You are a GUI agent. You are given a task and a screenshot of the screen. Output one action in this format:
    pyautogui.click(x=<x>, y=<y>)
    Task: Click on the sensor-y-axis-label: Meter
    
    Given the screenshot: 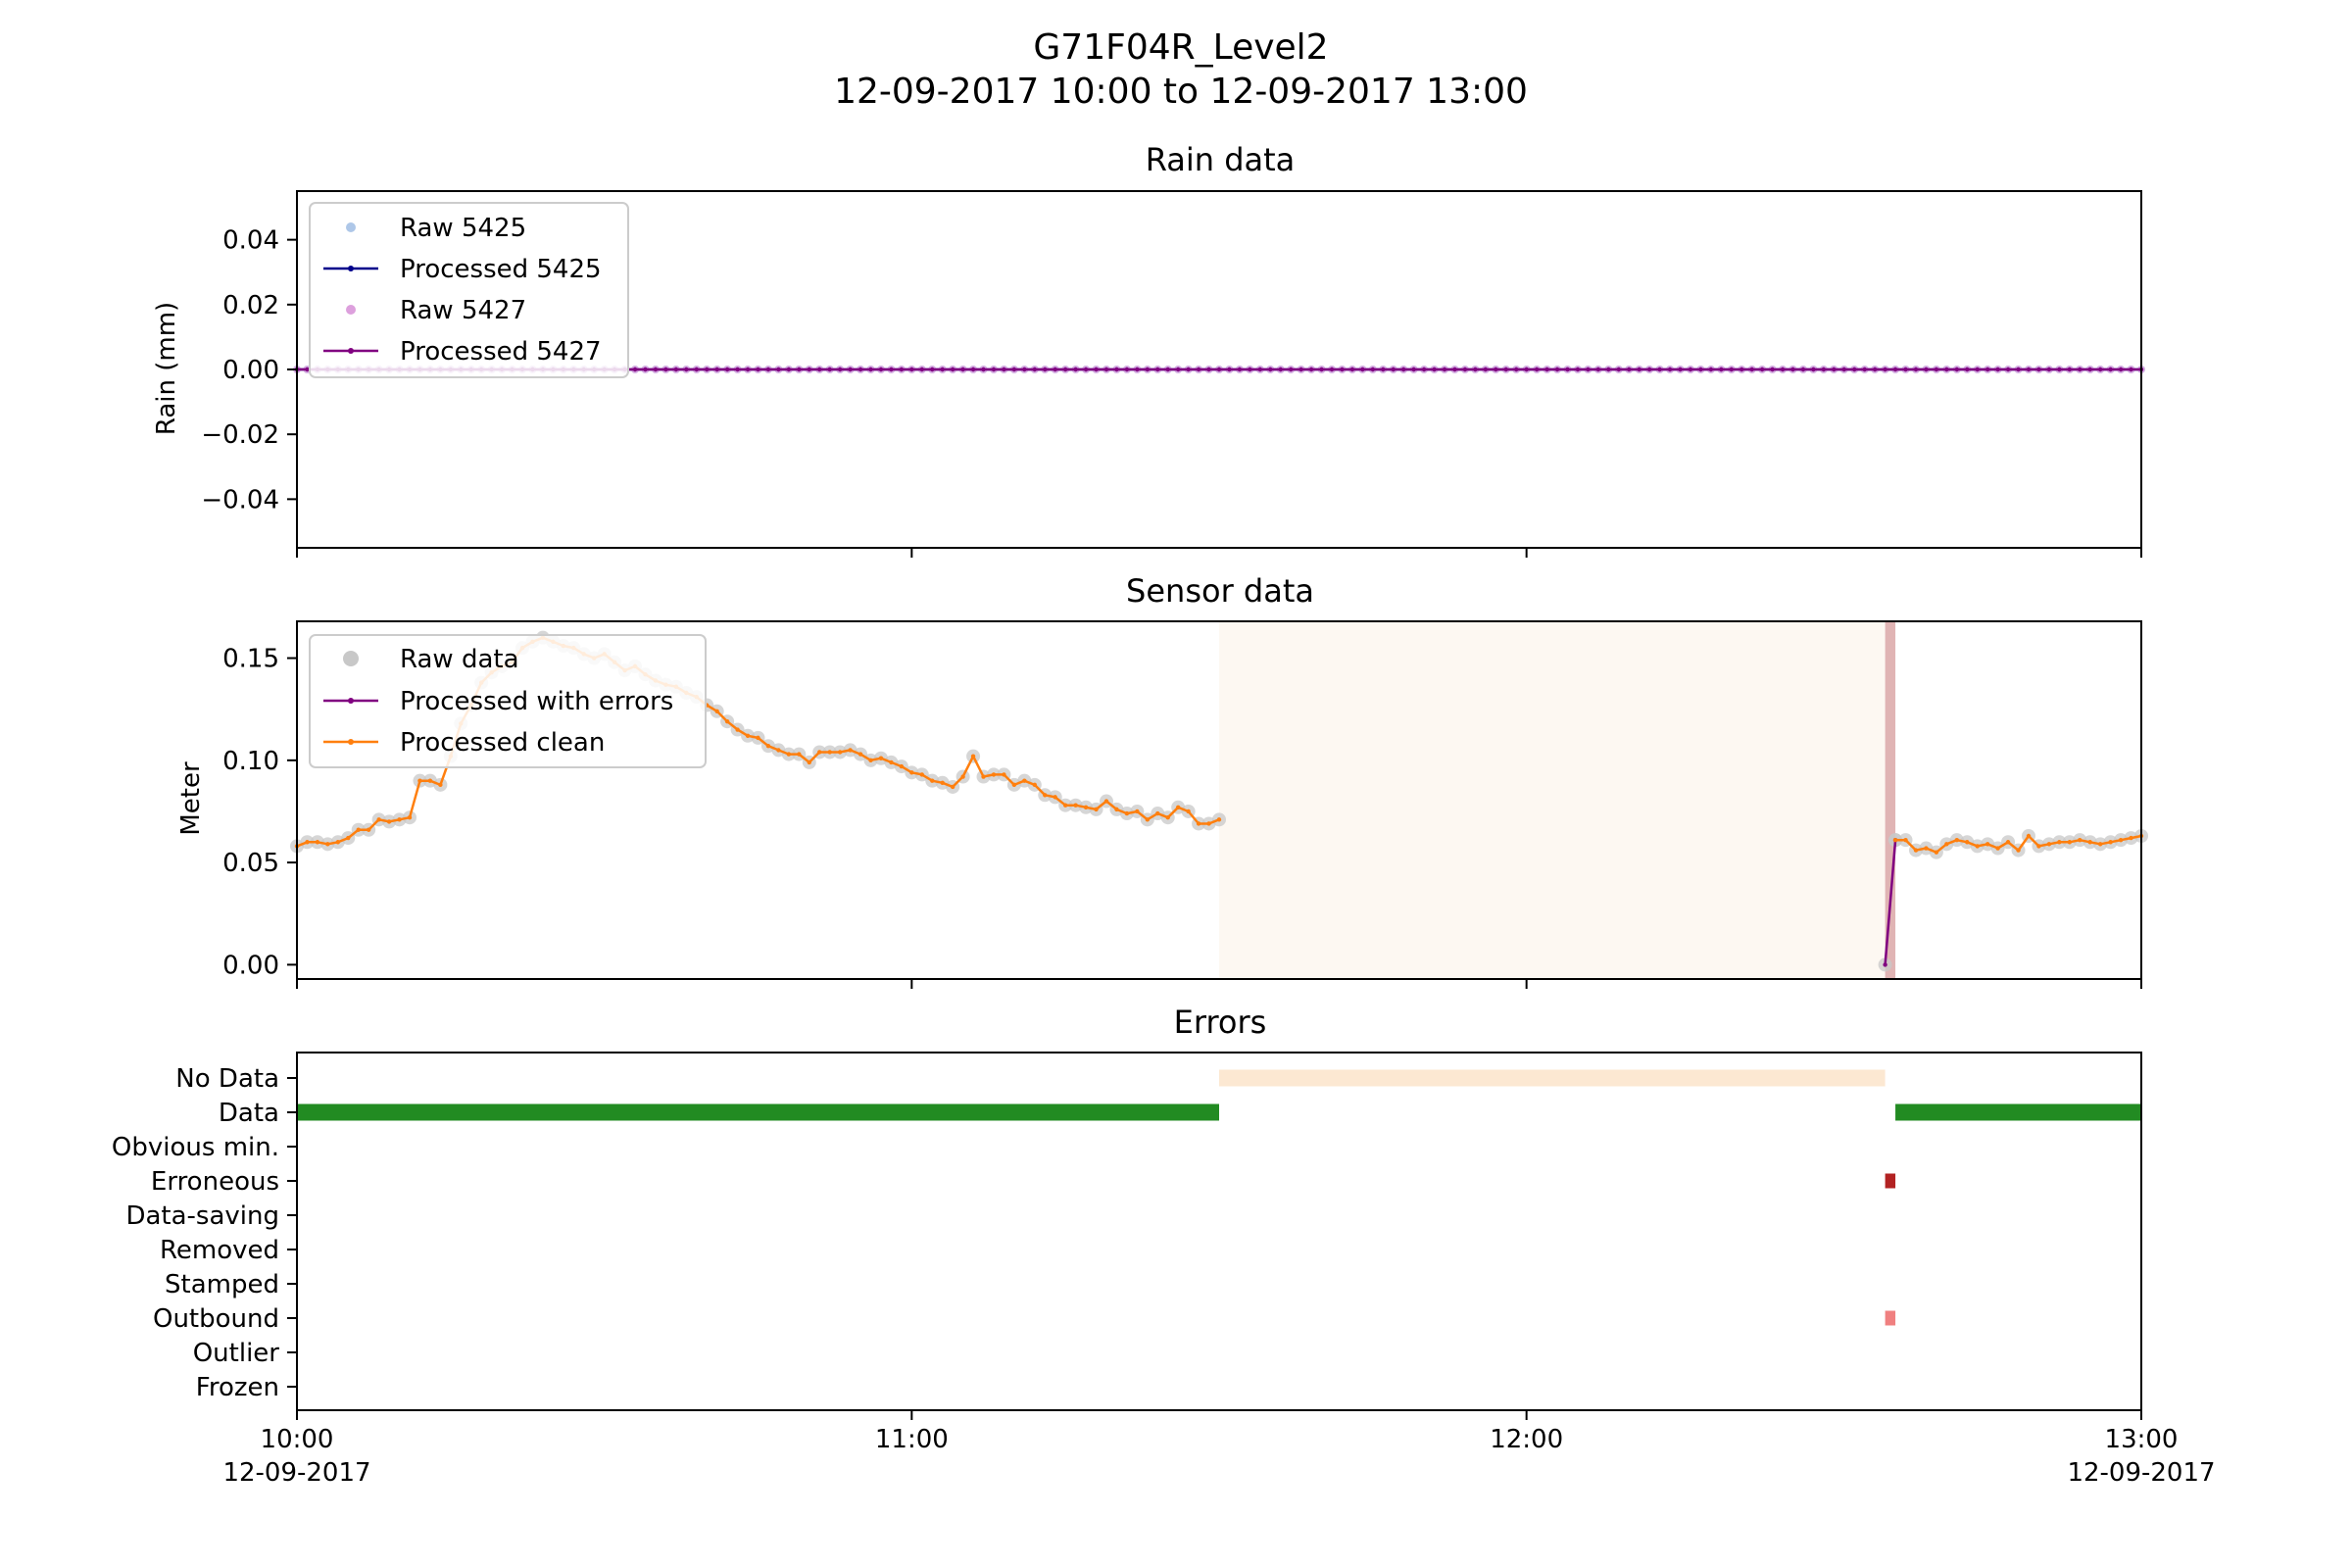 What is the action you would take?
    pyautogui.click(x=191, y=798)
    